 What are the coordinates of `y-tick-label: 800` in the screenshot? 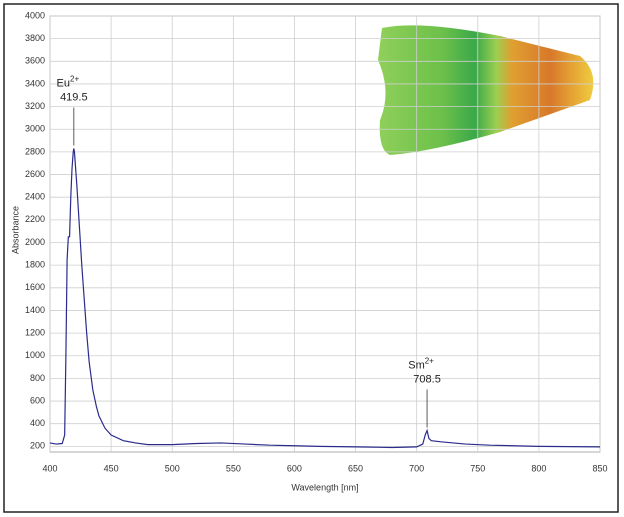 It's located at (37, 378).